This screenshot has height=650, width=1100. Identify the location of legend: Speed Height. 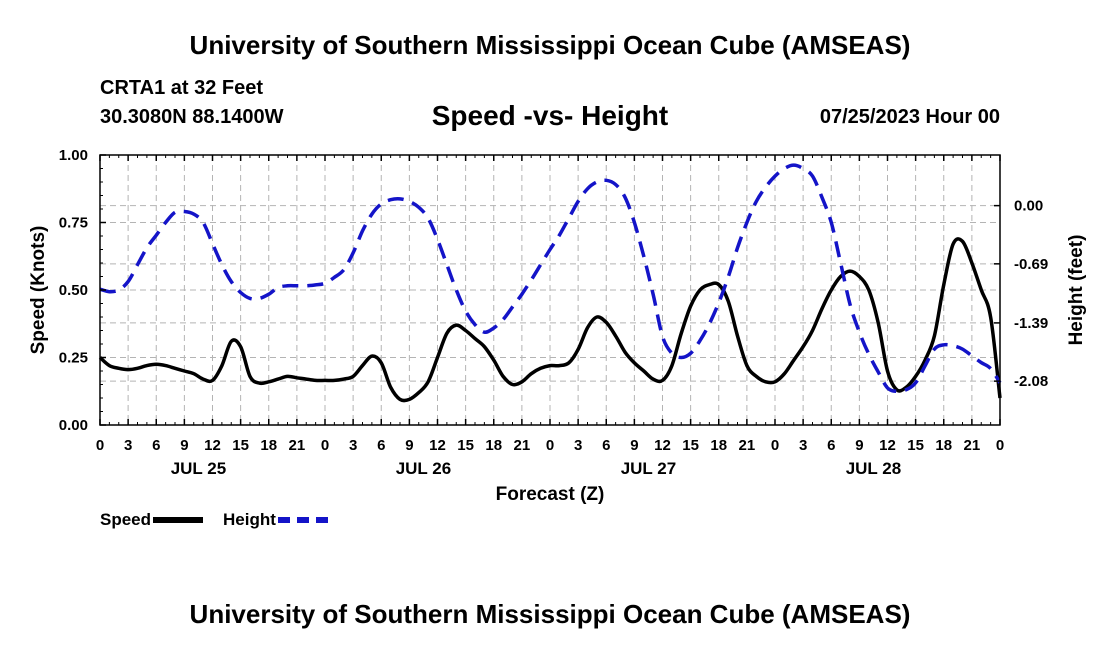
(224, 520).